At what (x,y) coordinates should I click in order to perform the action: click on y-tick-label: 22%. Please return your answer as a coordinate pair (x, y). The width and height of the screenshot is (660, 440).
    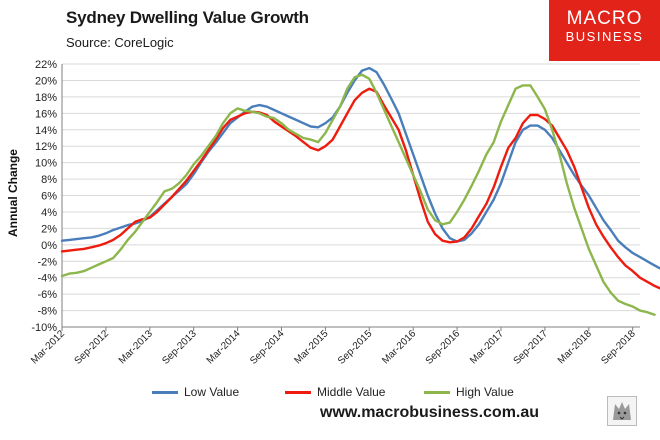
    Looking at the image, I should click on (46, 65).